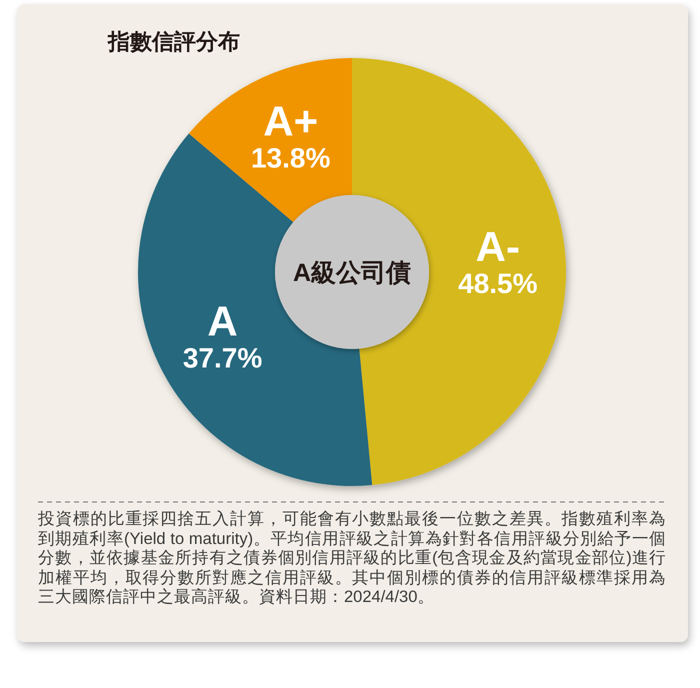  I want to click on text: A級公司債, so click(352, 273).